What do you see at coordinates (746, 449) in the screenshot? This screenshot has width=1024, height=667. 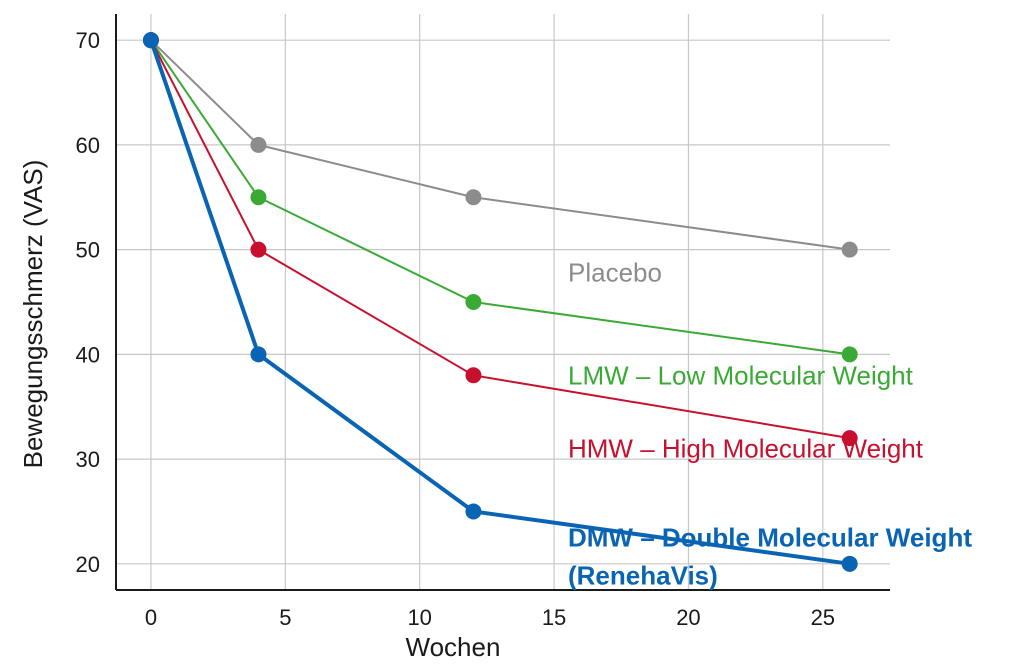 I see `series-label: HMW – High Molecular Weight` at bounding box center [746, 449].